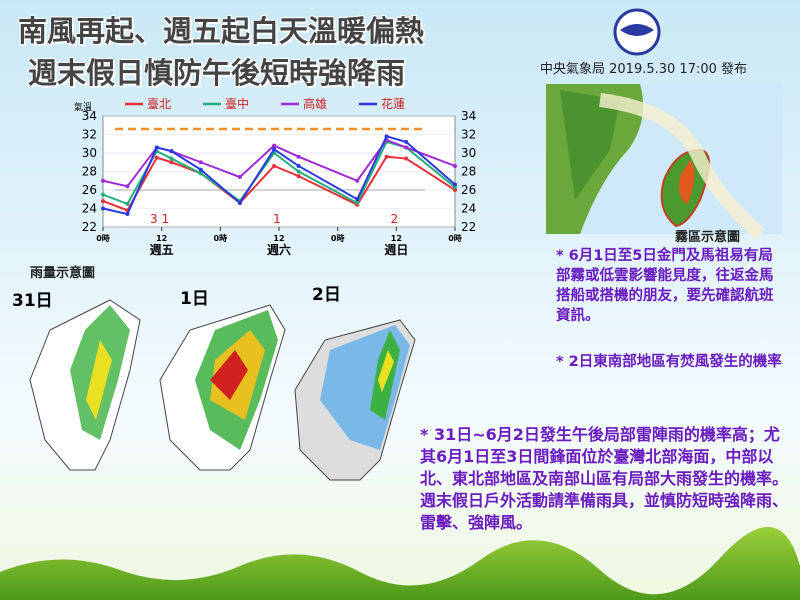  I want to click on day-name: 週五, so click(162, 249).